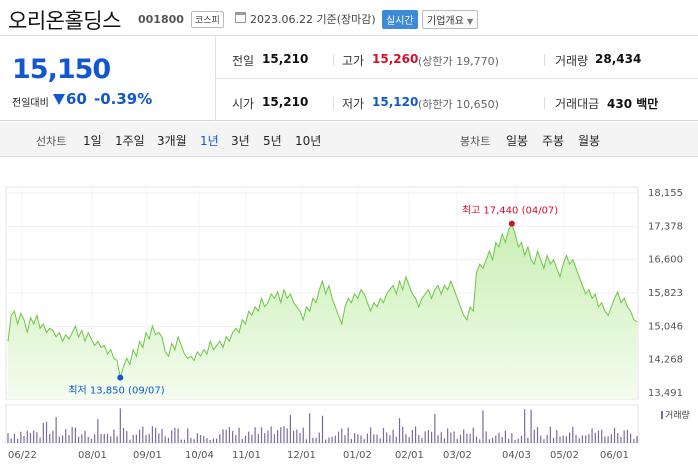  Describe the element at coordinates (589, 141) in the screenshot. I see `candle-monthly: 월봉` at that location.